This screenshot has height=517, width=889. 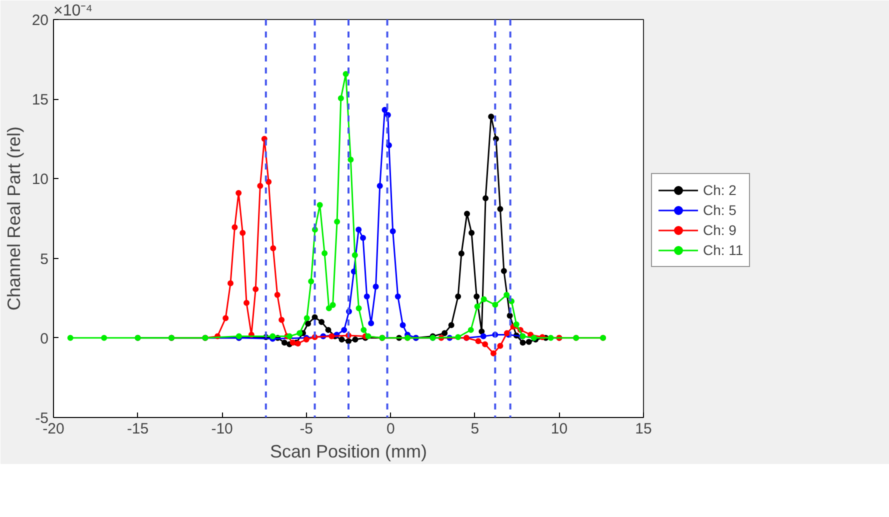 I want to click on y-tick-label: 0, so click(x=44, y=339).